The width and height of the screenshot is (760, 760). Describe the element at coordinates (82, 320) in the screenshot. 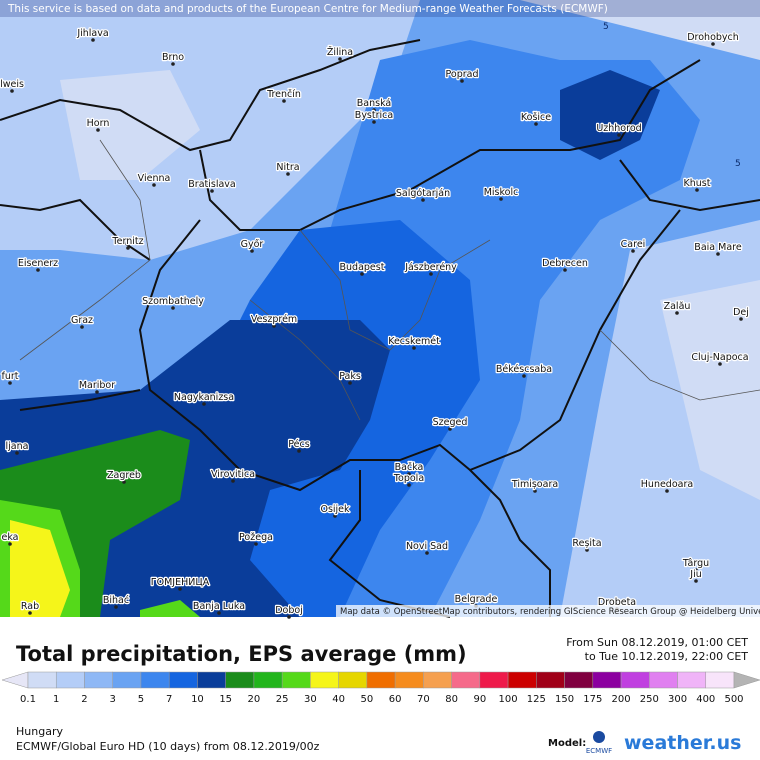

I see `city-label: Graz` at that location.